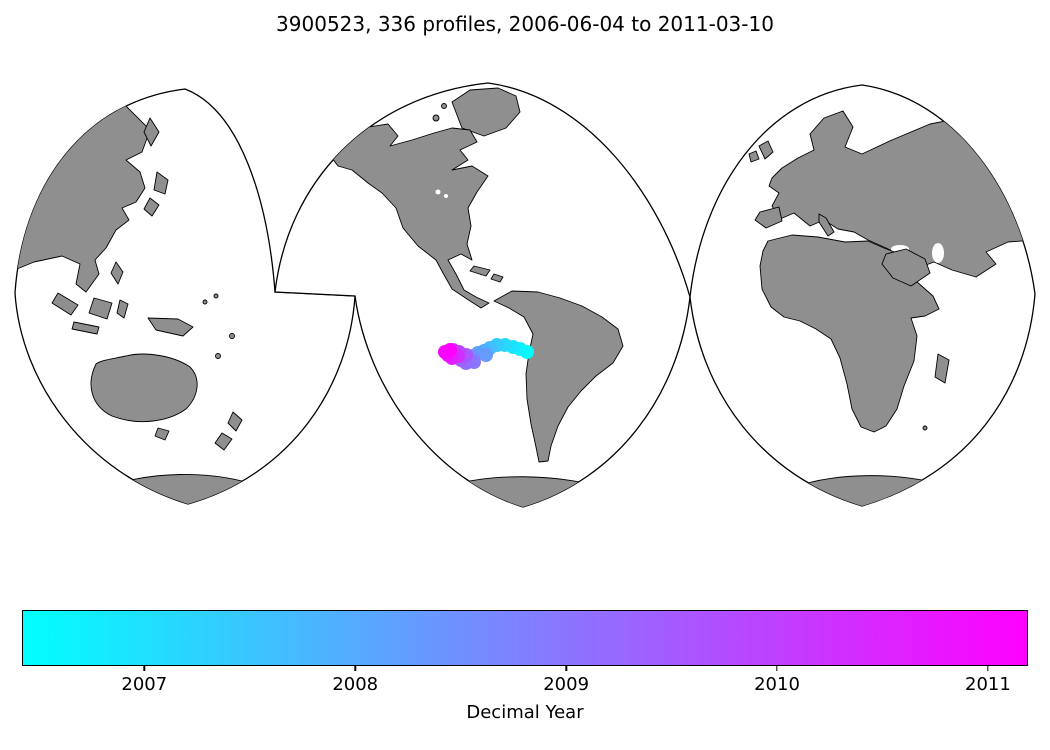 This screenshot has width=1050, height=750. What do you see at coordinates (766, 150) in the screenshot?
I see `land-britain` at bounding box center [766, 150].